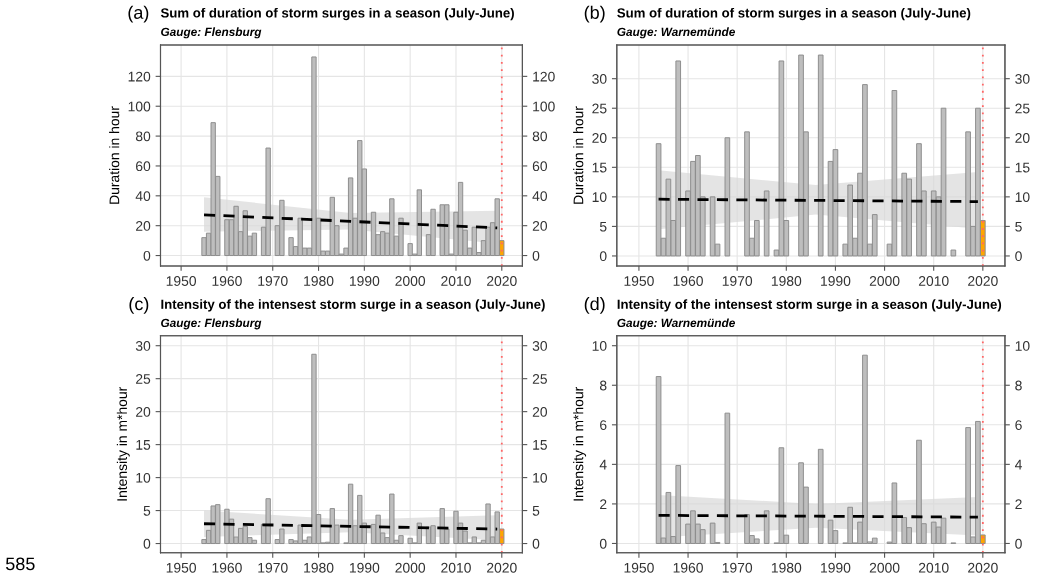  Describe the element at coordinates (143, 411) in the screenshot. I see `y-tick-label: 20` at that location.